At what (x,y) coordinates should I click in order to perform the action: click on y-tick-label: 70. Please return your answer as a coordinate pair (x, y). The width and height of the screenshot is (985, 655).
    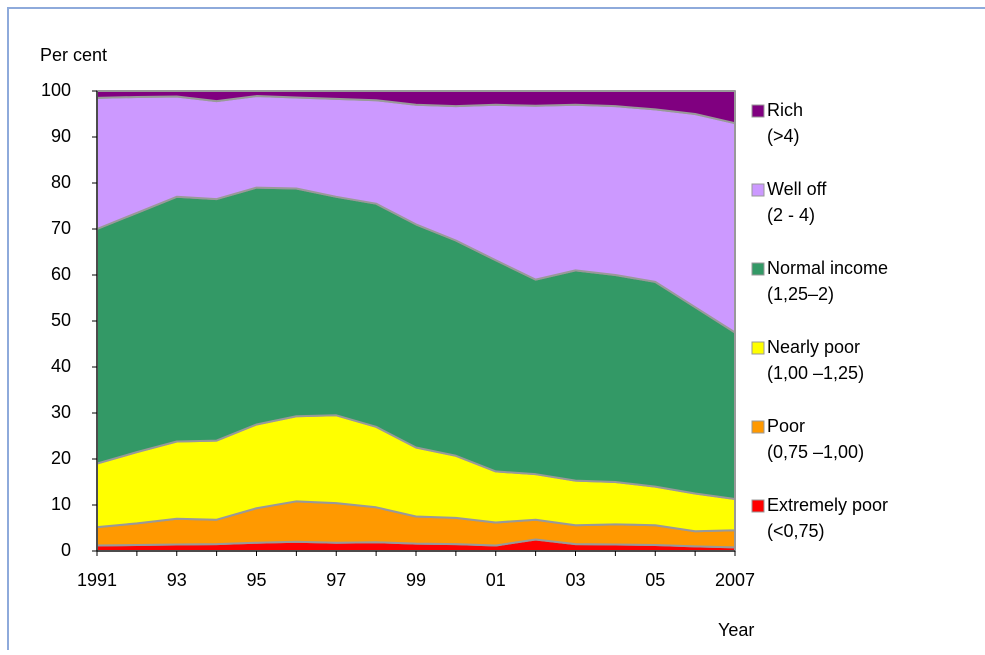
    Looking at the image, I should click on (61, 228).